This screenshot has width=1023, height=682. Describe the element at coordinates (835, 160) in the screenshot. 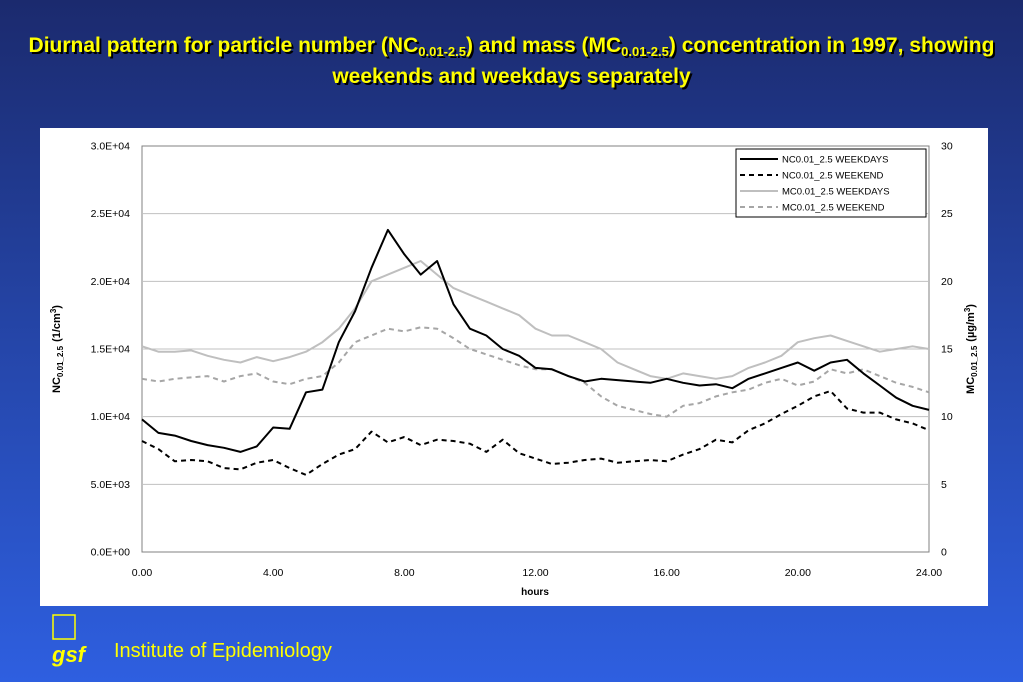

I see `legend-label-nc-weekdays: NC0.01_2.5 WEEKDAYS` at that location.